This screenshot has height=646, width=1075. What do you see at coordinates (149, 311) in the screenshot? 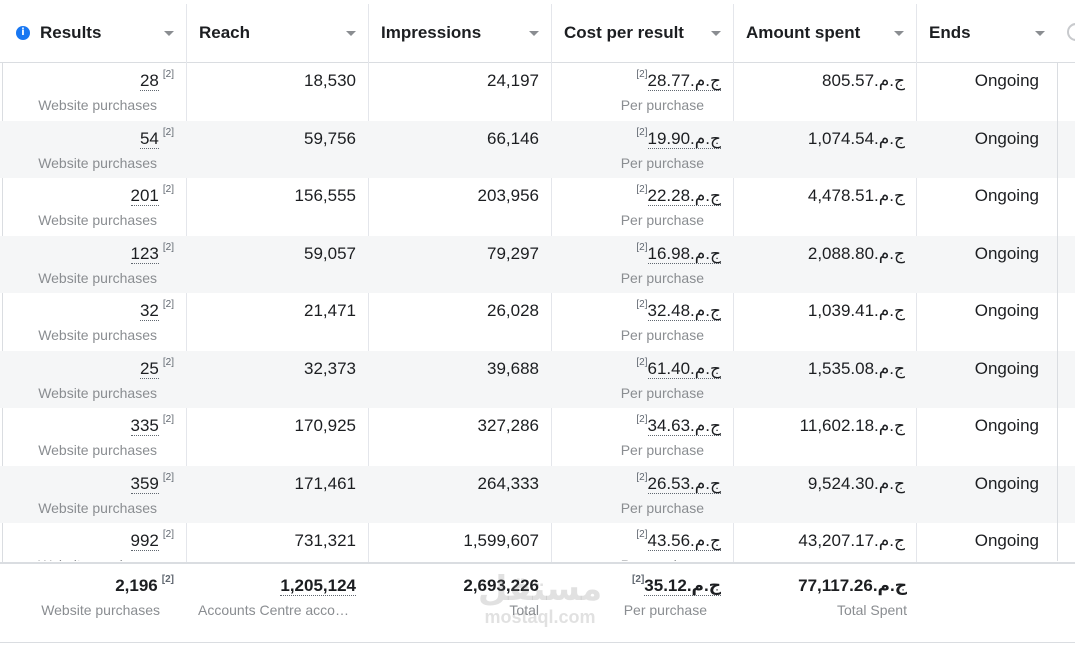
I see `results-link: 32` at bounding box center [149, 311].